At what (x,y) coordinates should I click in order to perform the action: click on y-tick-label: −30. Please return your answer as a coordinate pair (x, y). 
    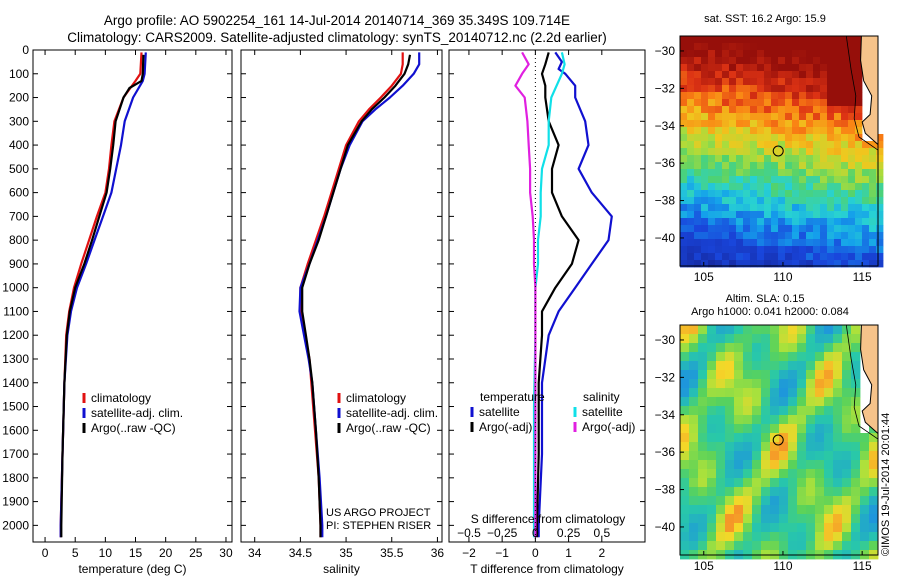
    Looking at the image, I should click on (665, 340).